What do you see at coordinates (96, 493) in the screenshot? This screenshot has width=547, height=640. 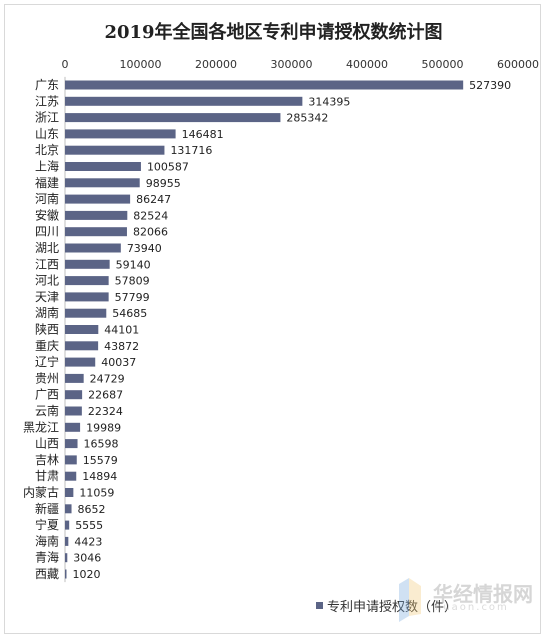 I see `bar-value-label: 11059` at bounding box center [96, 493].